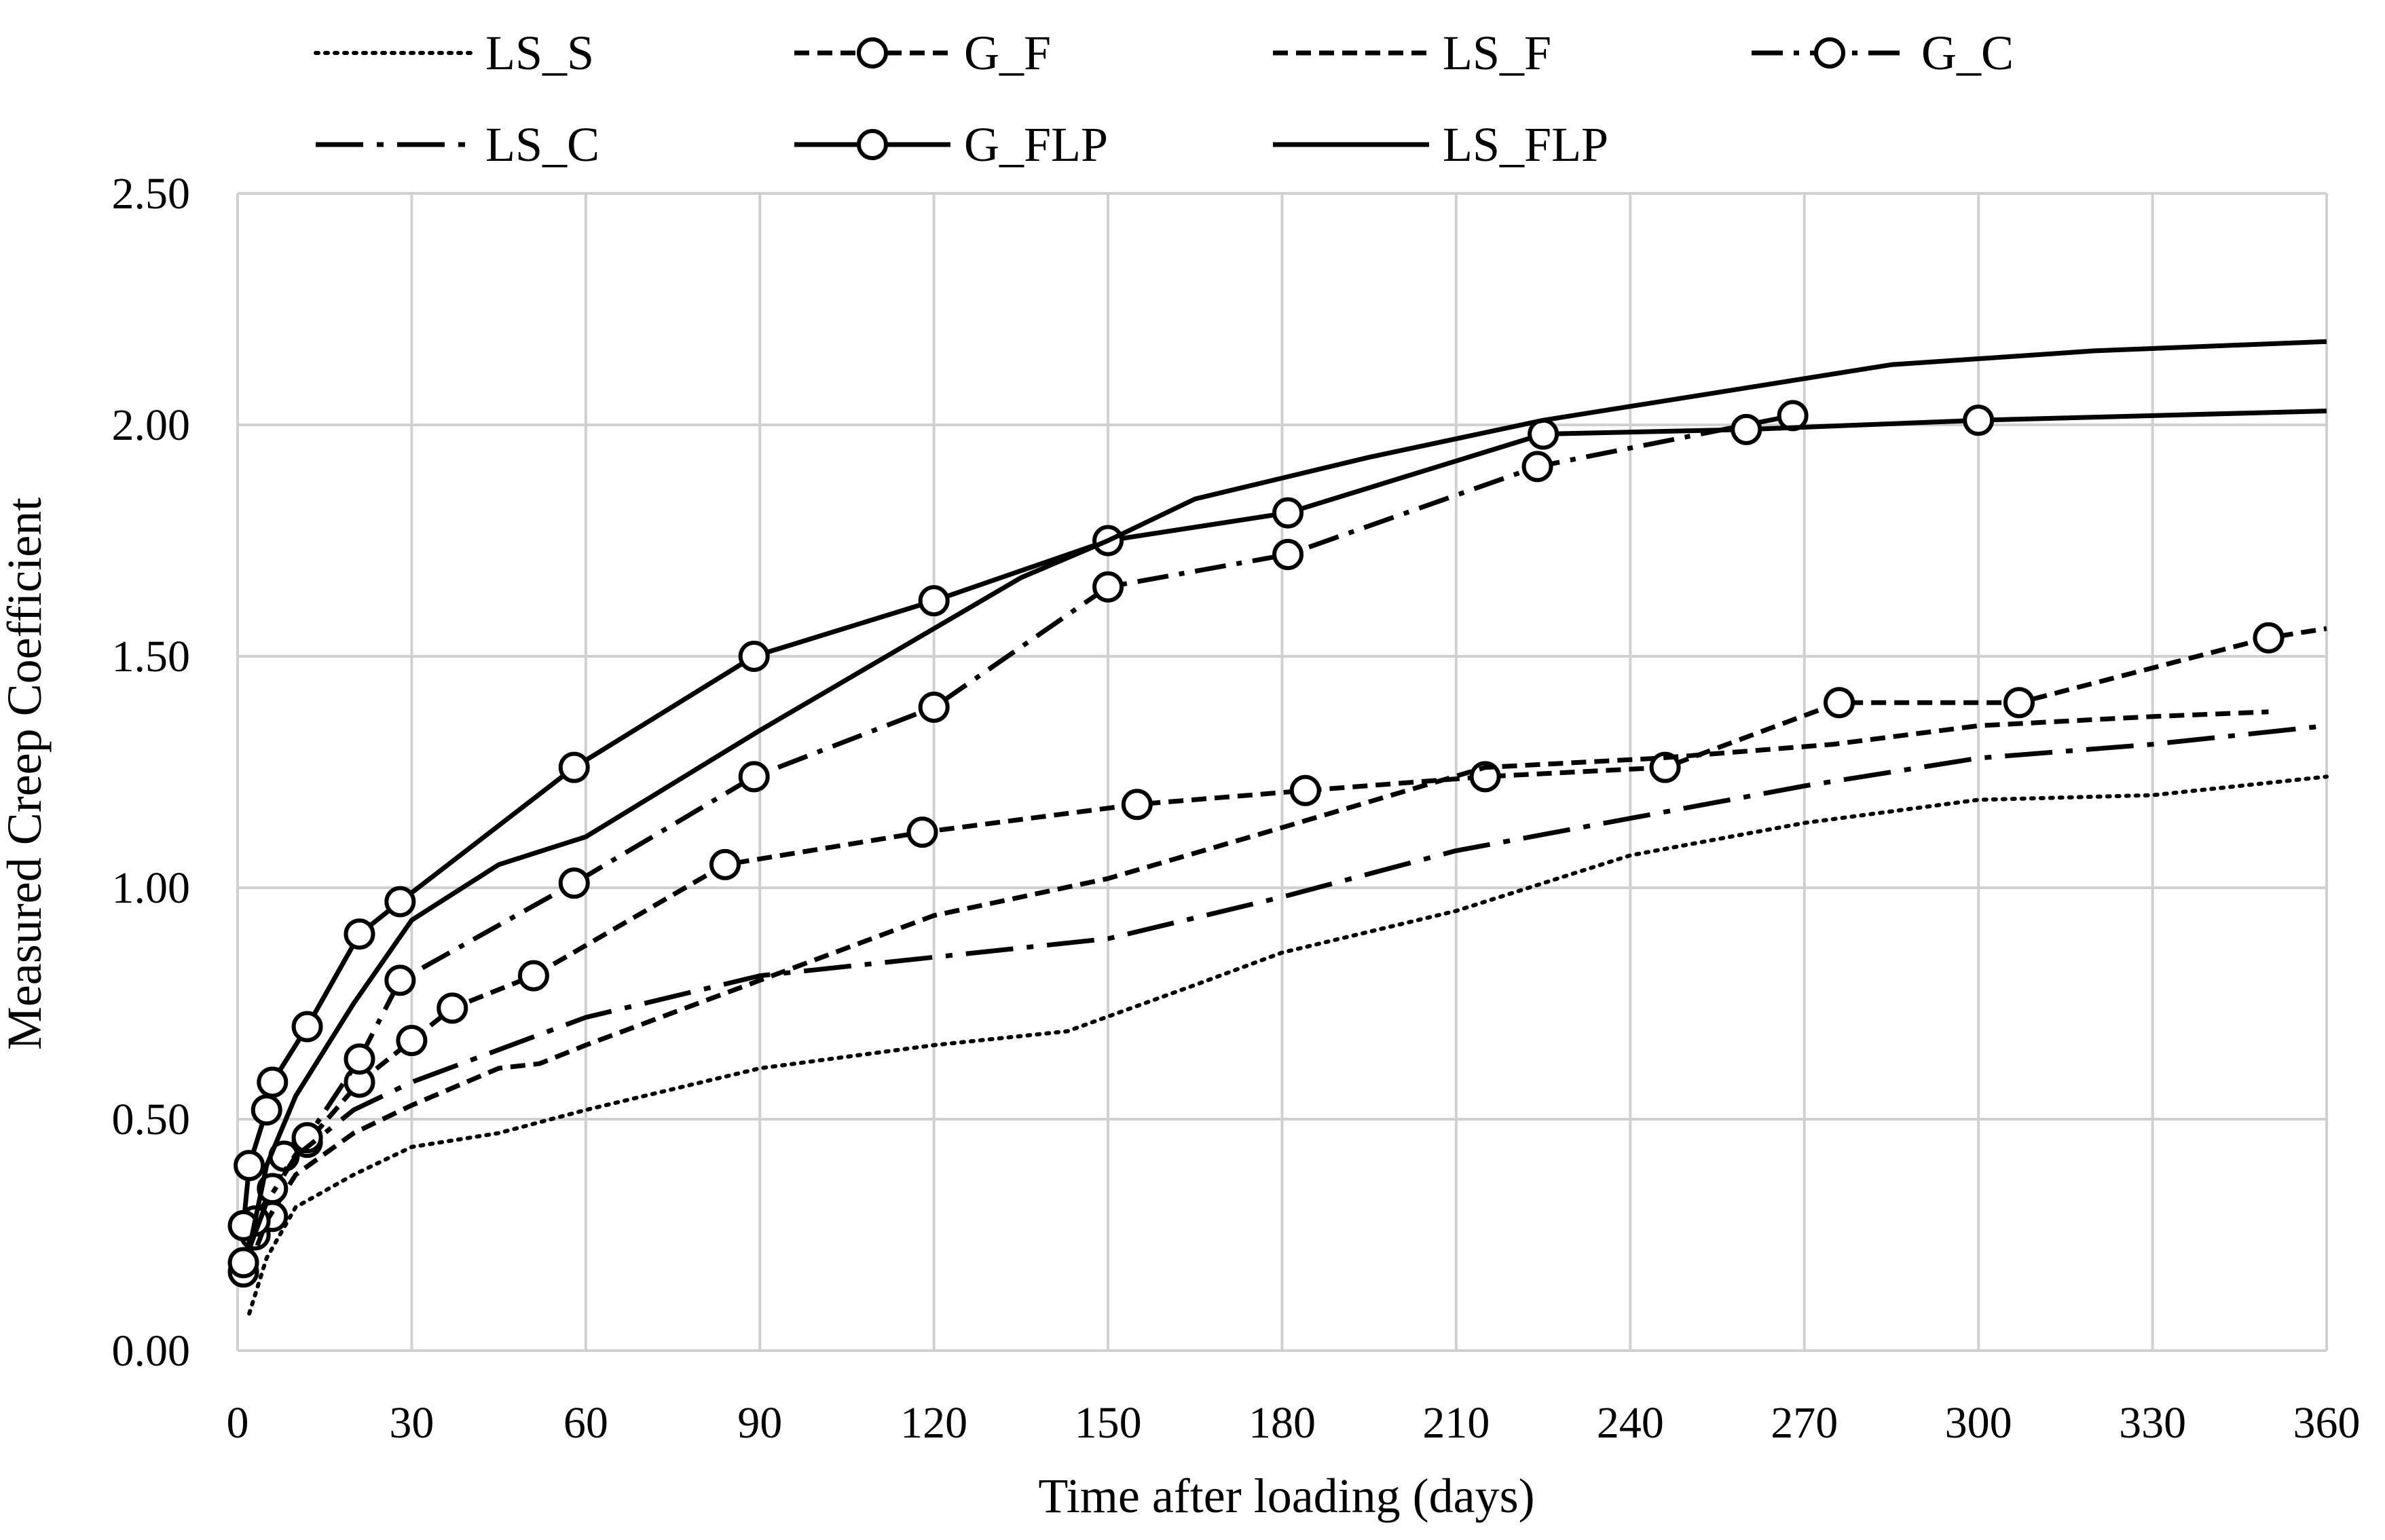  I want to click on x-tick-label: 360, so click(2327, 1423).